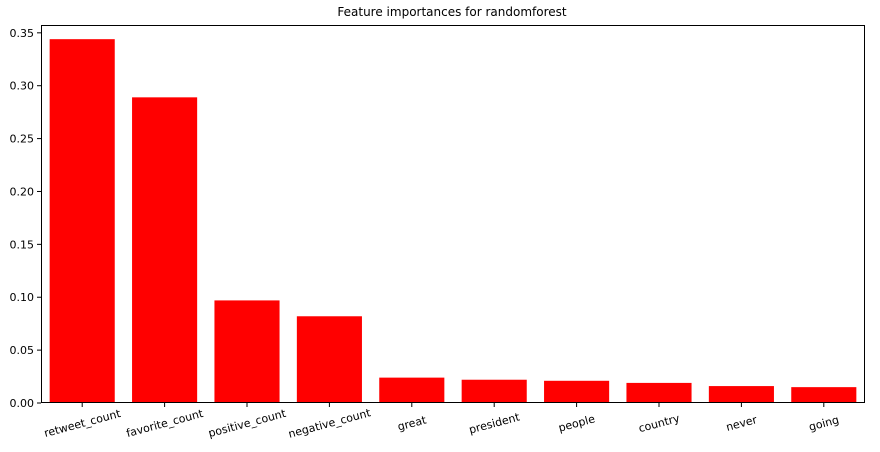  I want to click on x-tick-label: positive_count, so click(247, 423).